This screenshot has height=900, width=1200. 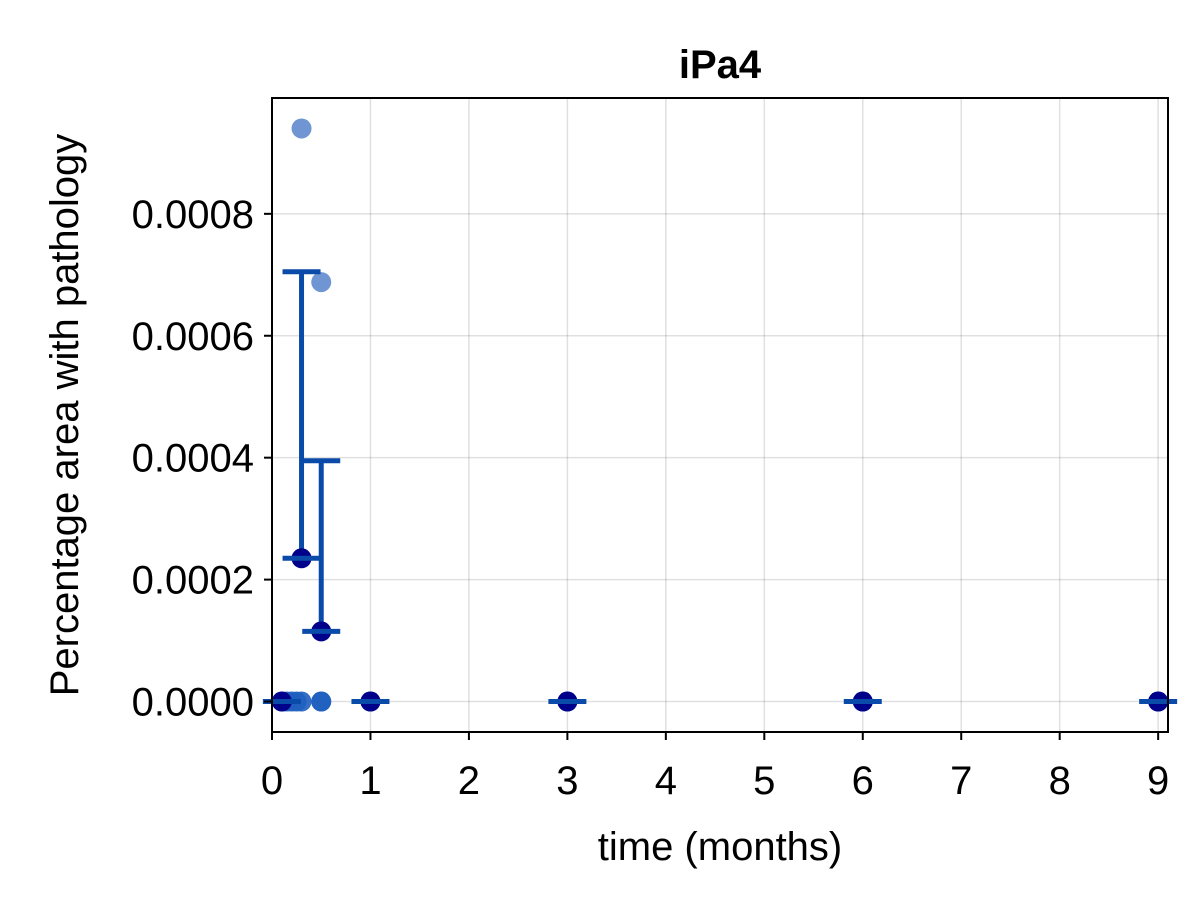 I want to click on x-tick-label: 8, so click(x=1060, y=781).